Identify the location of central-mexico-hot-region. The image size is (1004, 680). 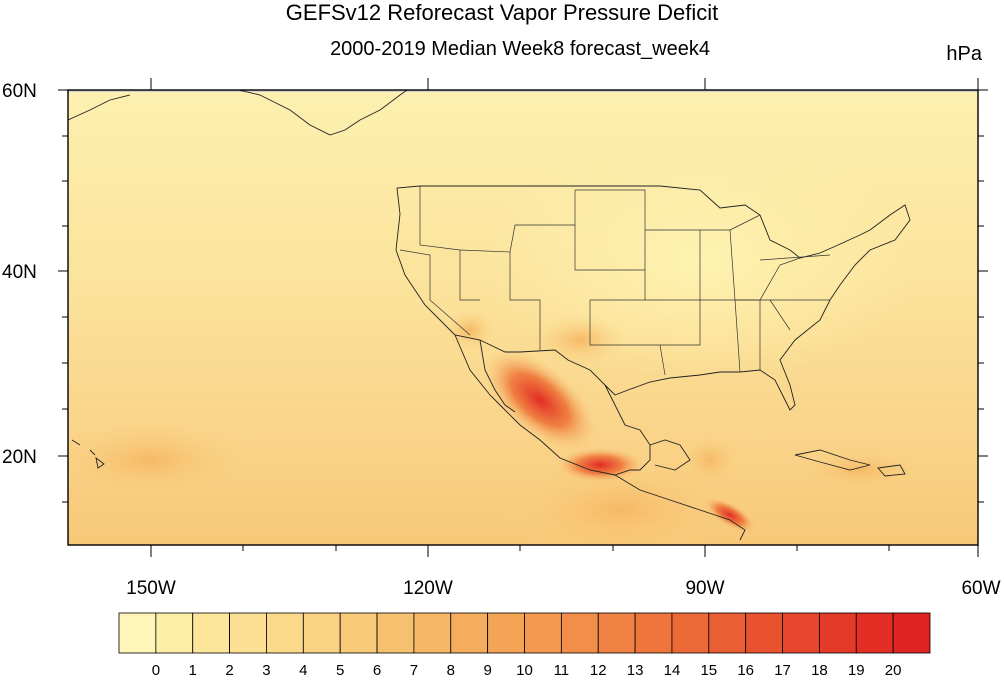
(600, 465).